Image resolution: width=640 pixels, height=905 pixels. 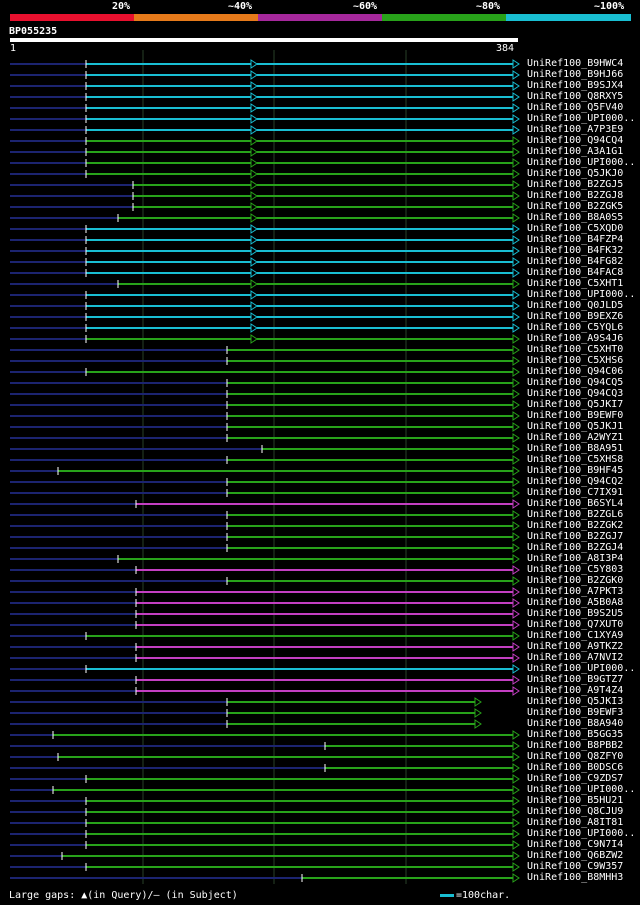 I want to click on hit-label: UniRef100_Q5JKJ0, so click(x=575, y=173).